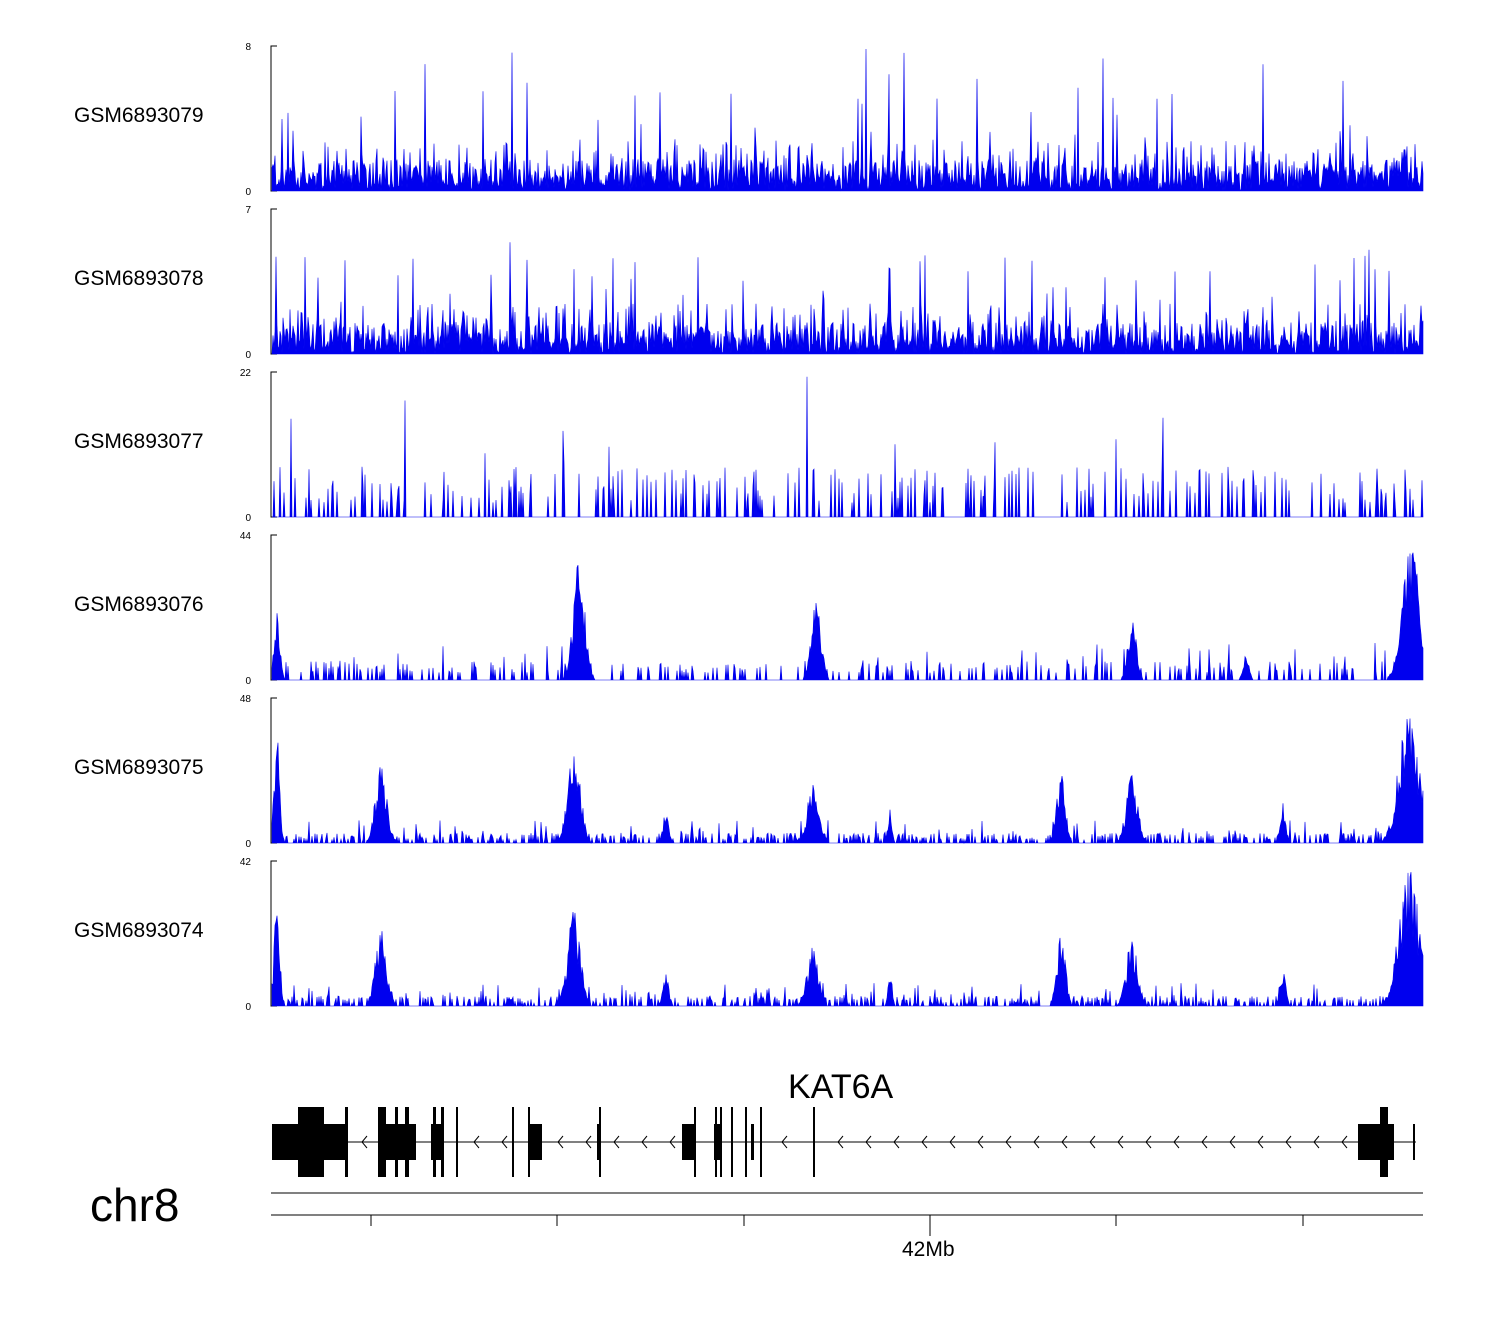  Describe the element at coordinates (139, 115) in the screenshot. I see `track-label: GSM6893079` at that location.